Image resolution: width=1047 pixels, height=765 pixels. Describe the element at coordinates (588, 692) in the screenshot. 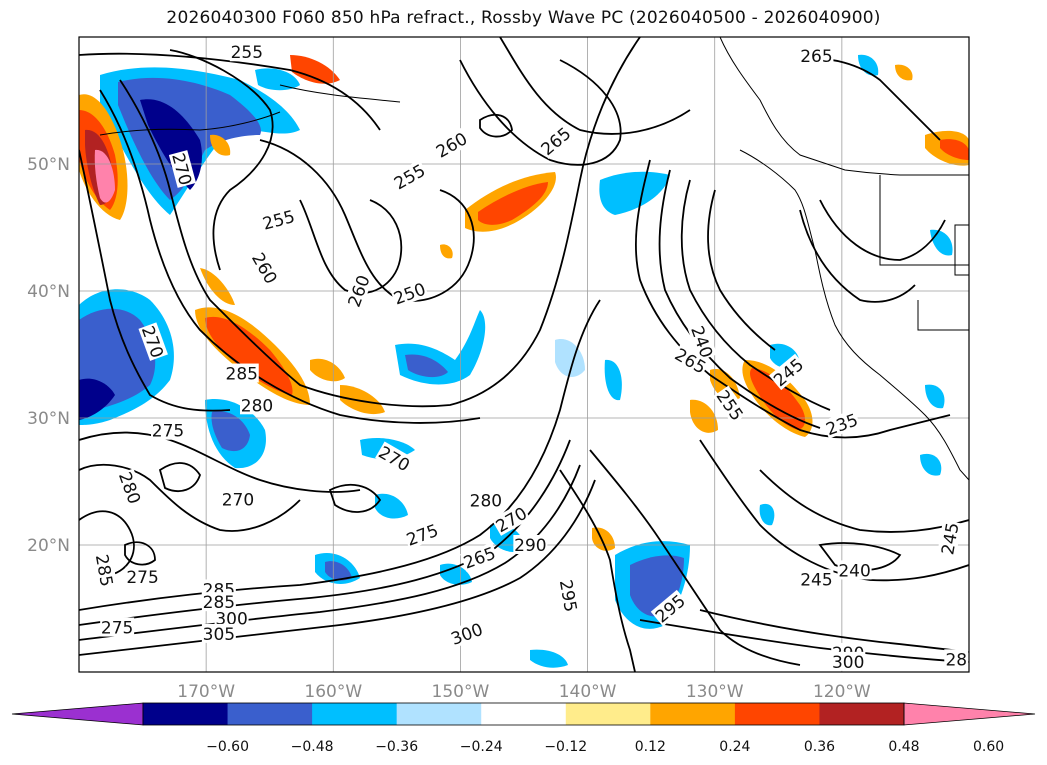

I see `longitude-label: 140°W` at that location.